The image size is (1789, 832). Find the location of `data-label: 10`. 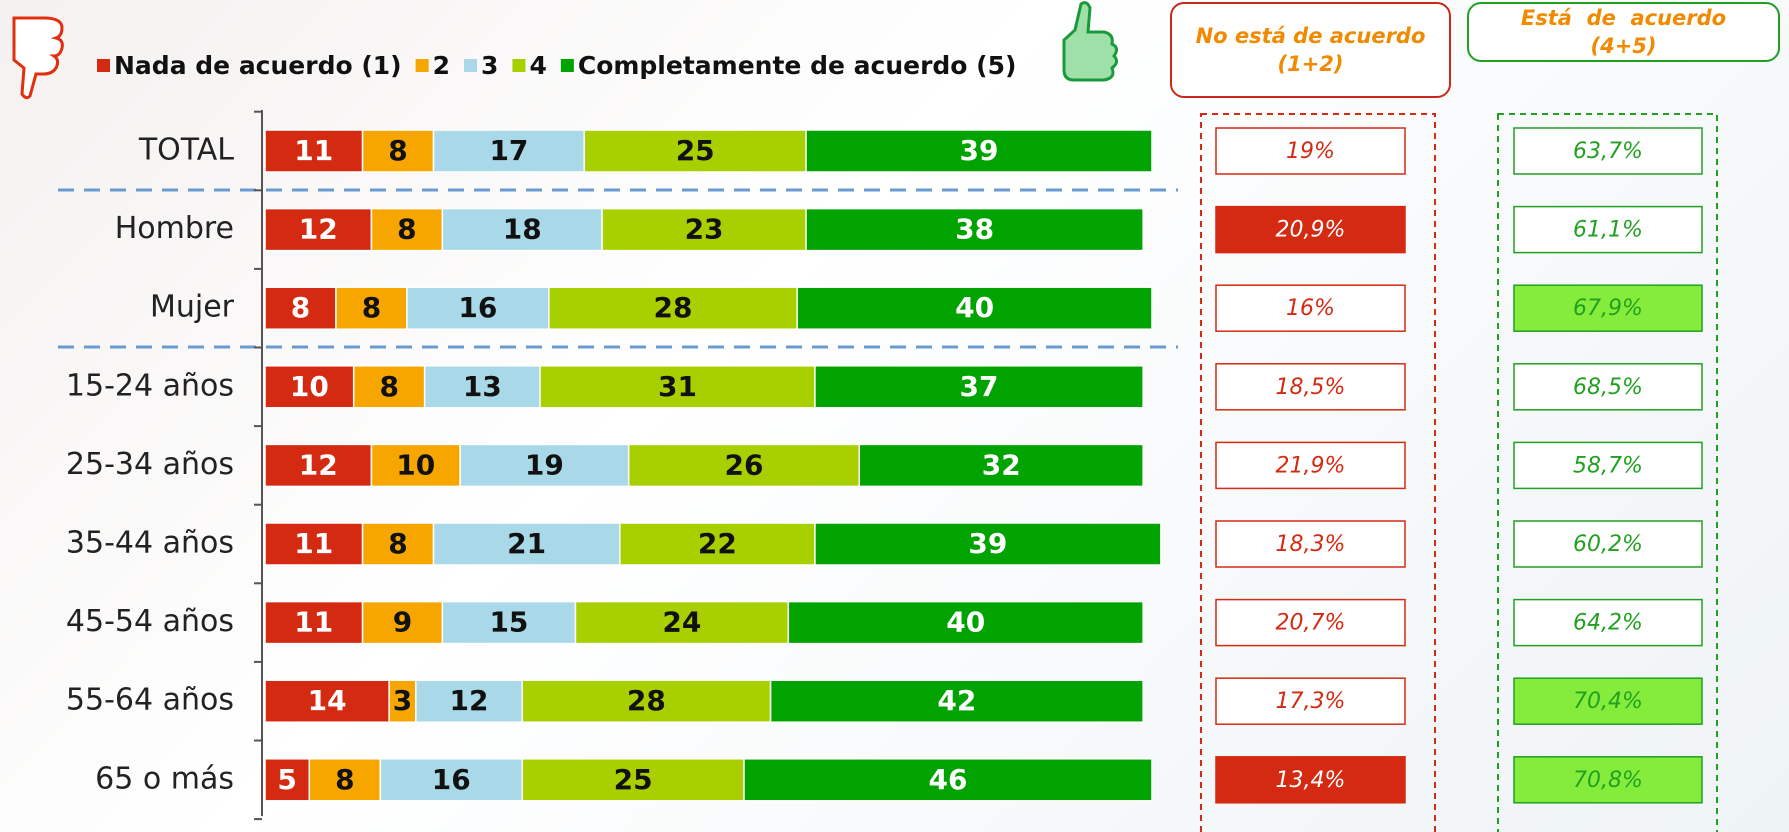

data-label: 10 is located at coordinates (415, 464).